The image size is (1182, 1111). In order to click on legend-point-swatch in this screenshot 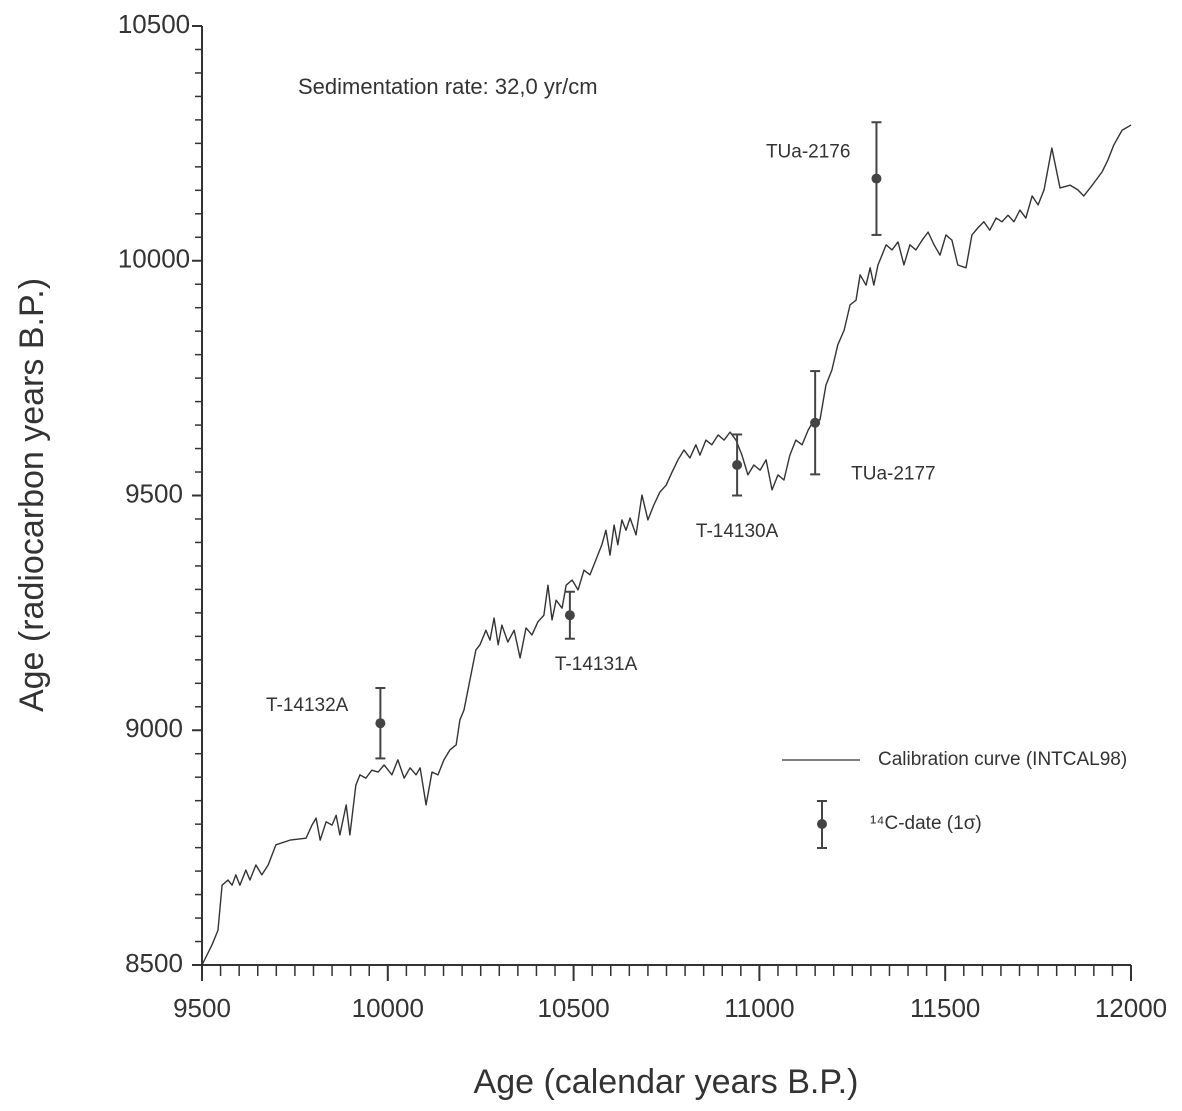, I will do `click(822, 824)`.